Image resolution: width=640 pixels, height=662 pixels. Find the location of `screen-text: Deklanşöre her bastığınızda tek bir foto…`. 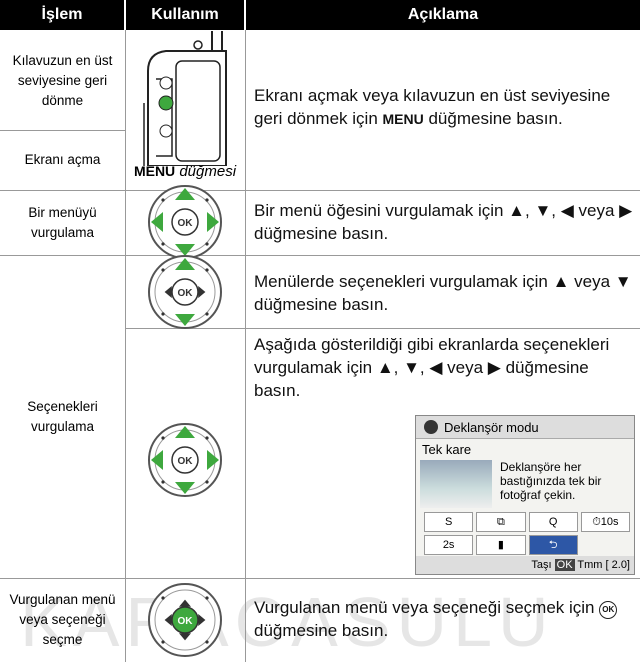

screen-text: Deklanşöre her bastığınızda tek bir foto… is located at coordinates (551, 481).